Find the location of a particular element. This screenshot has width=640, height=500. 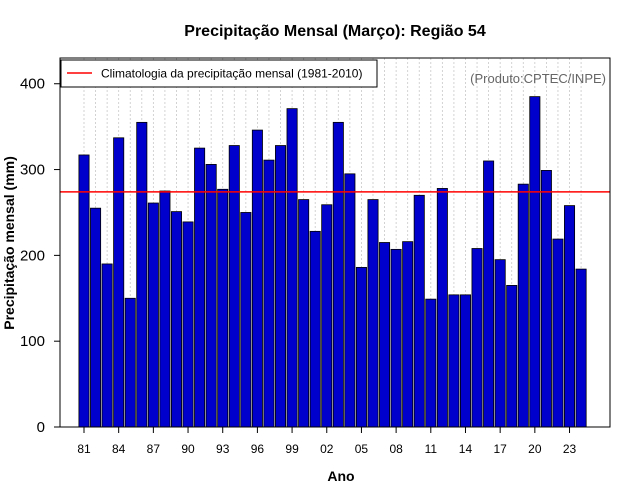

bar-2011 is located at coordinates (431, 363).